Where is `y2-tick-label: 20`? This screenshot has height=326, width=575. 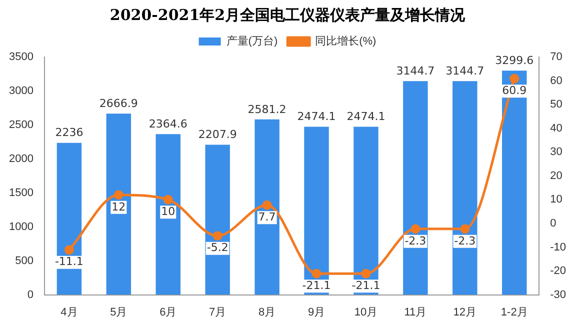
y2-tick-label: 20 is located at coordinates (556, 176).